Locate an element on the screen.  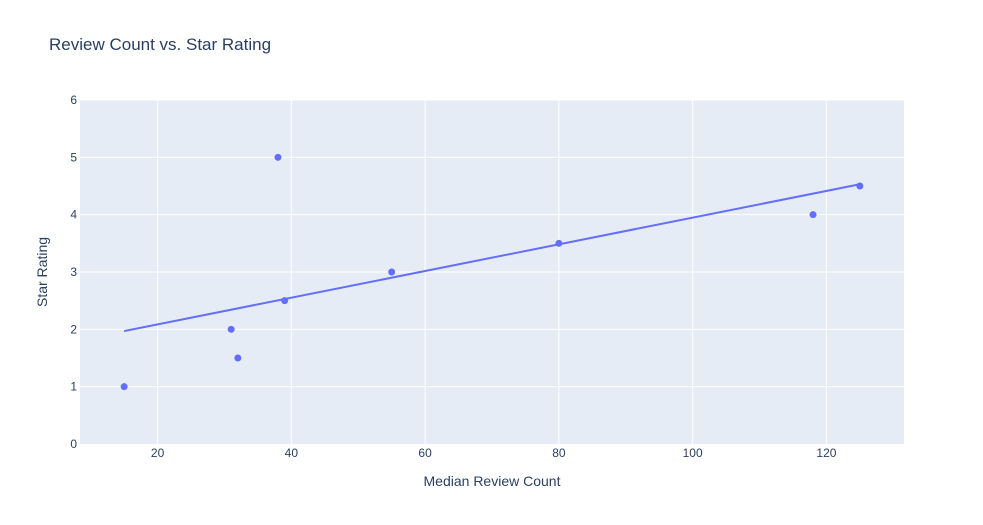
y-tick-label: 3 is located at coordinates (73, 272).